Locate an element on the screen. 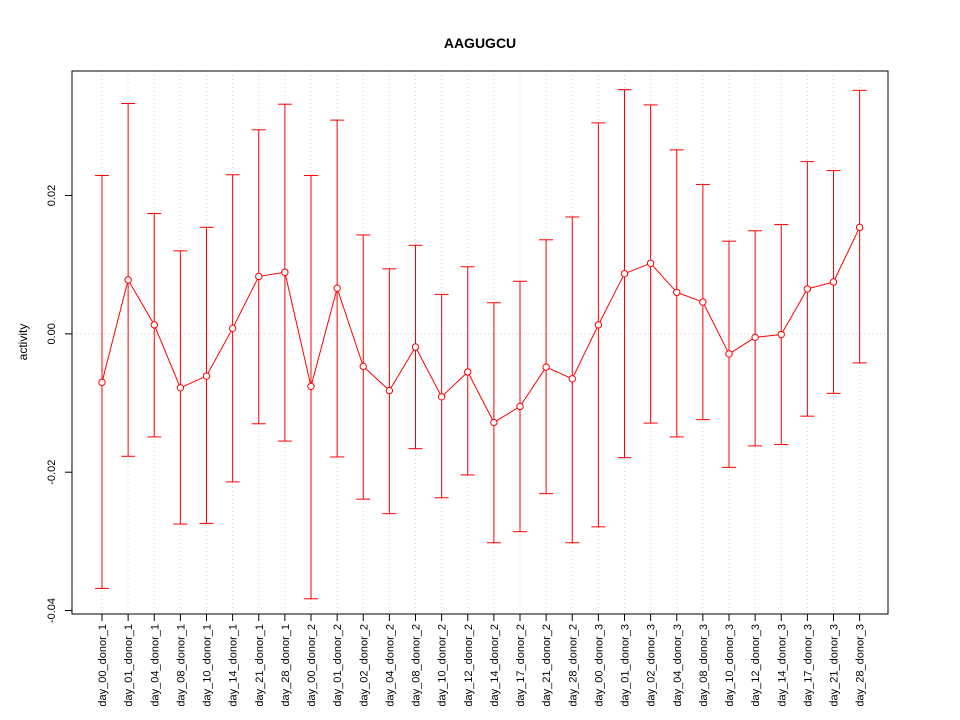 This screenshot has width=960, height=720. x-tick-label: day_00_donor_1 is located at coordinates (103, 665).